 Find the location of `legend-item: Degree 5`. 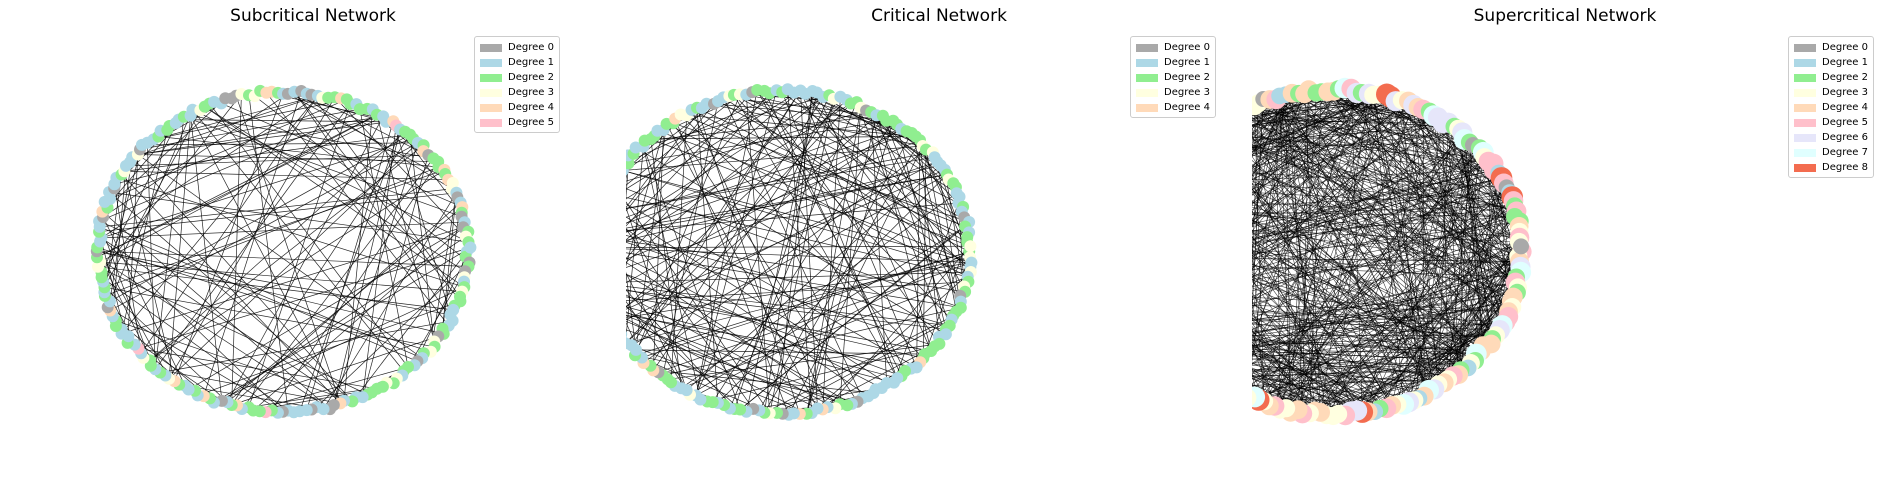

legend-item: Degree 5 is located at coordinates (1831, 122).